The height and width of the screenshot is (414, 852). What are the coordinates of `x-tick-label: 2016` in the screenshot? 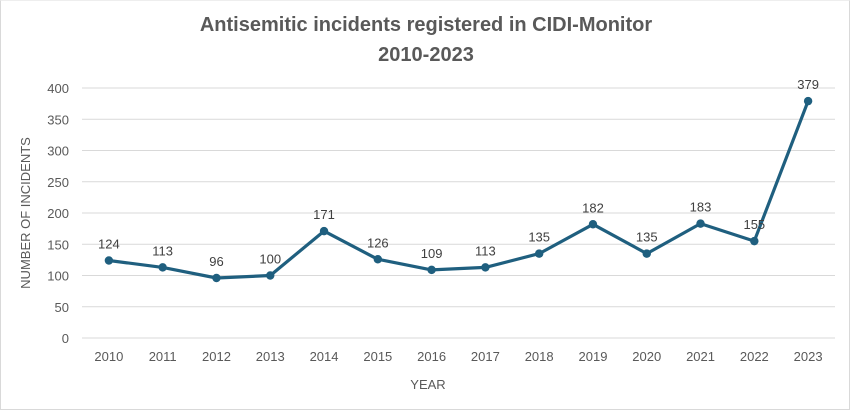 It's located at (431, 356).